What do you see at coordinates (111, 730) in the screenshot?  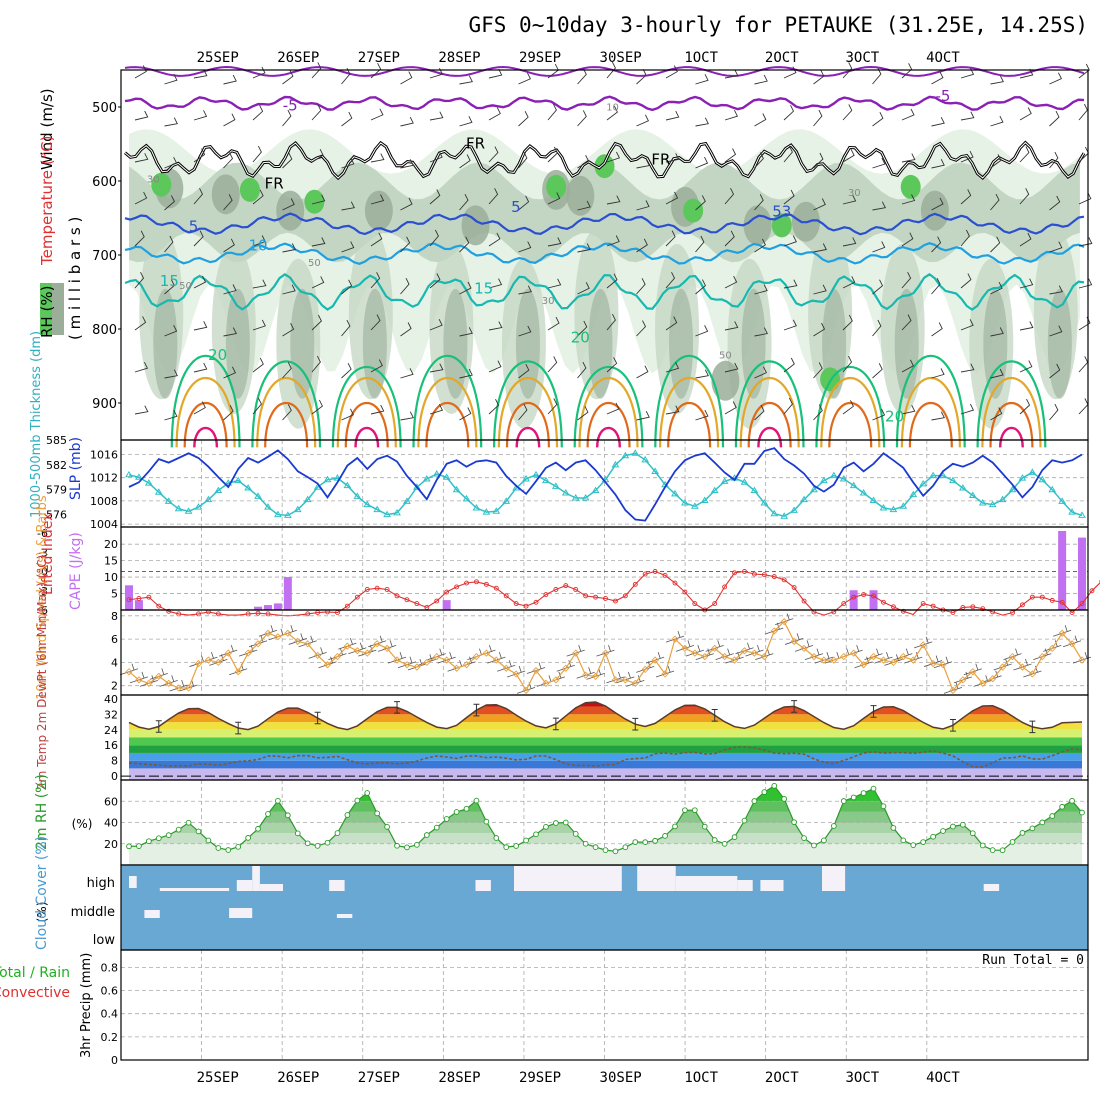 I see `temp-tick-label: 24` at bounding box center [111, 730].